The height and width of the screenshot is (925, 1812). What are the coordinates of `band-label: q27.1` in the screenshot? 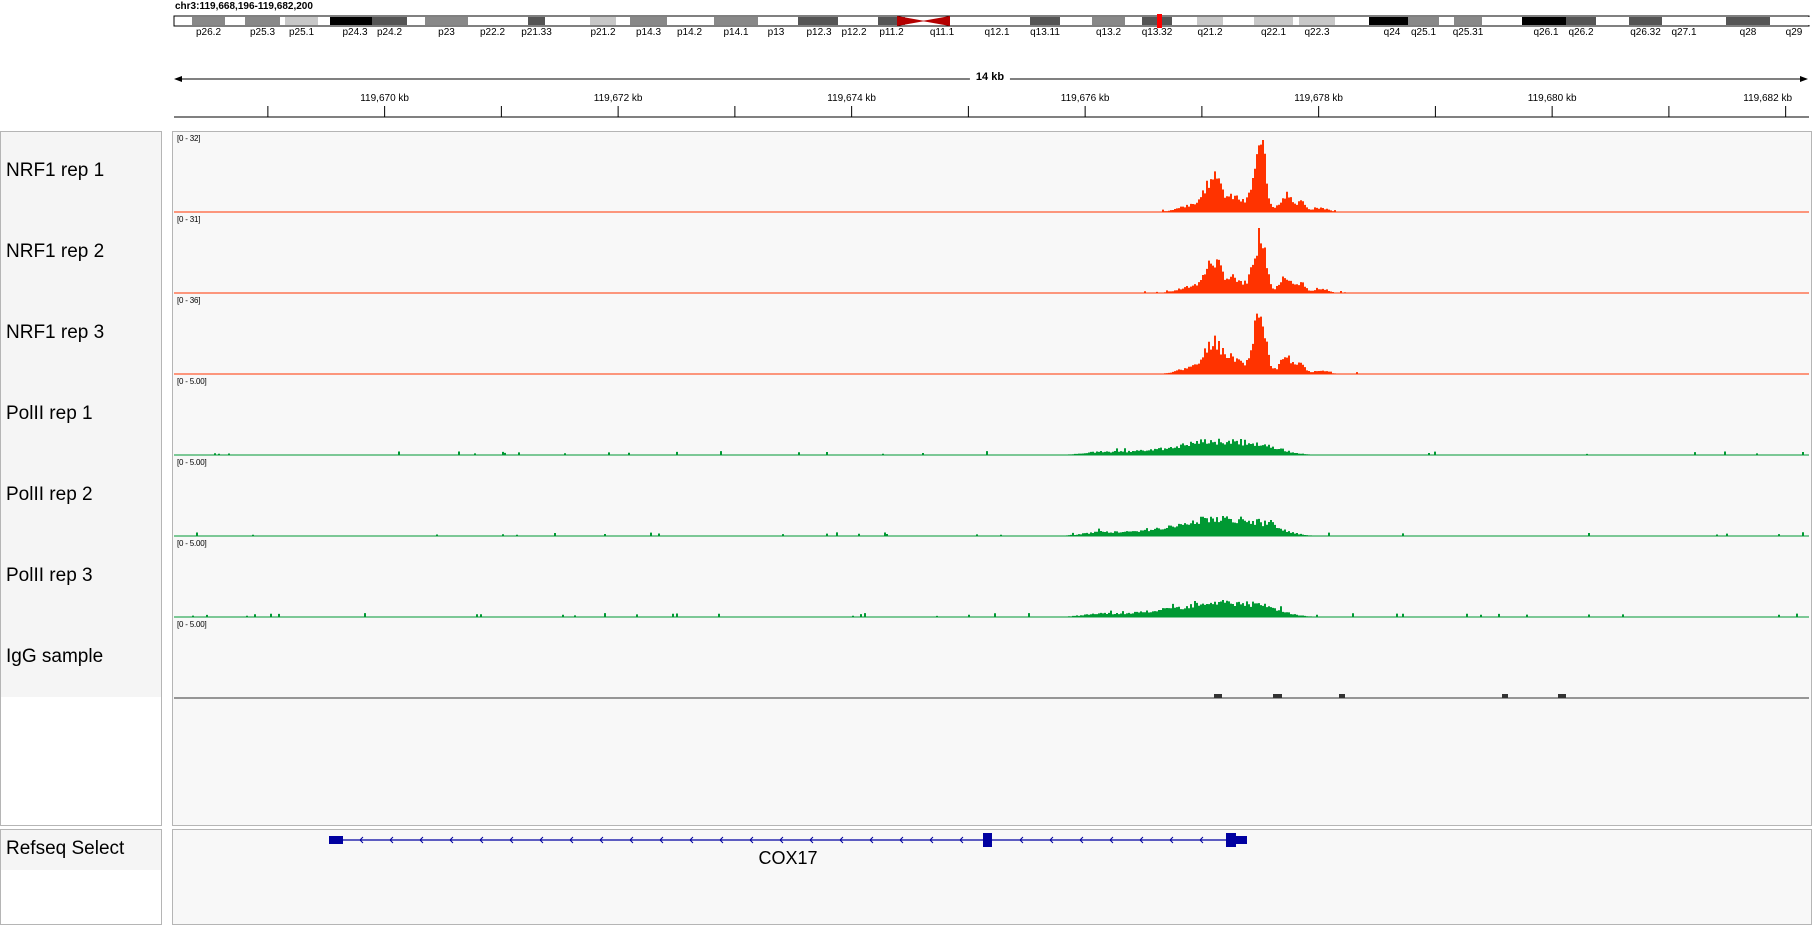 It's located at (1684, 32).